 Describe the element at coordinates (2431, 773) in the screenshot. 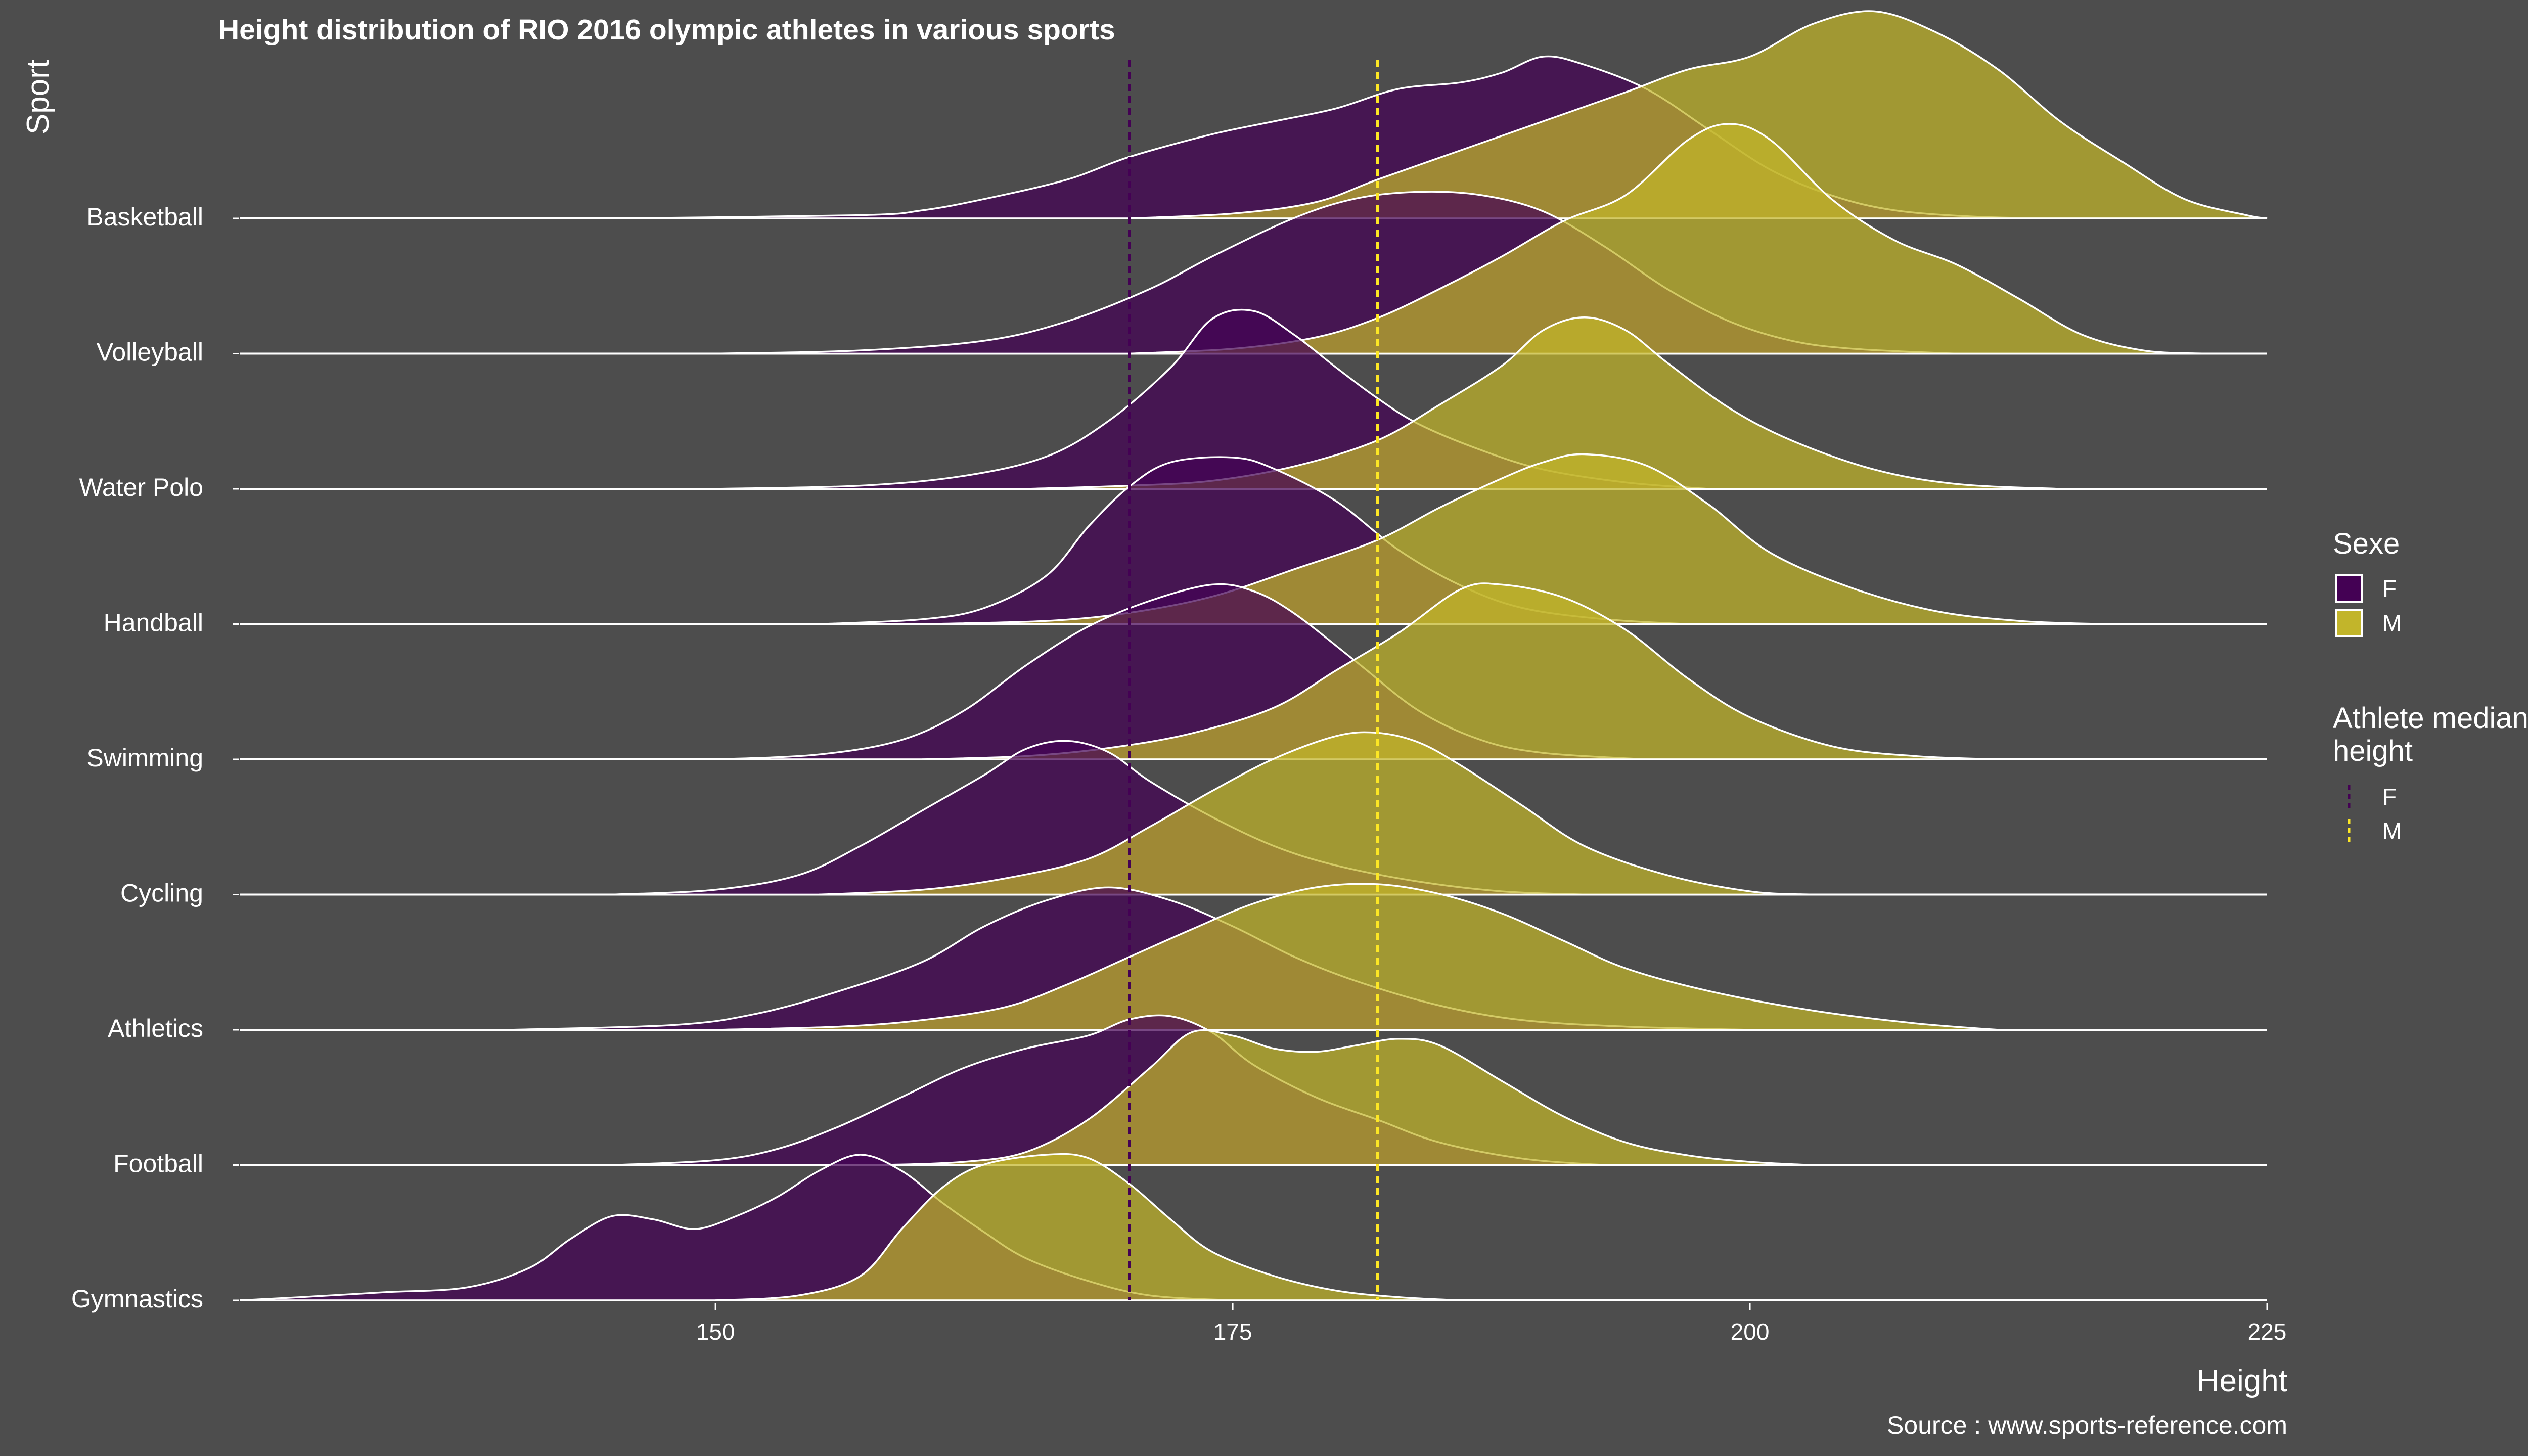

I see `legend-median: Athlete median height F M` at that location.